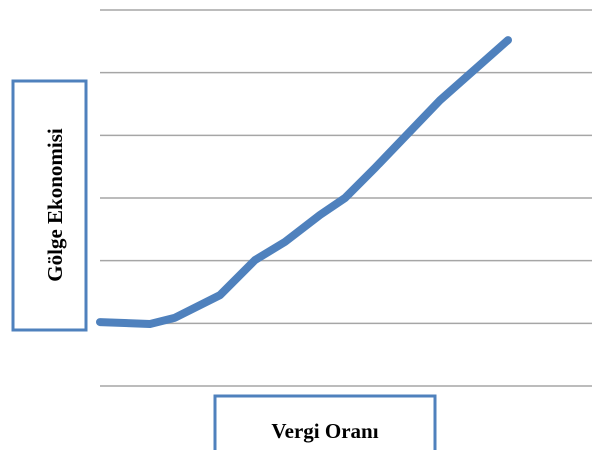 Image resolution: width=592 pixels, height=450 pixels. What do you see at coordinates (324, 431) in the screenshot?
I see `x-axis-label: Vergi Oranı` at bounding box center [324, 431].